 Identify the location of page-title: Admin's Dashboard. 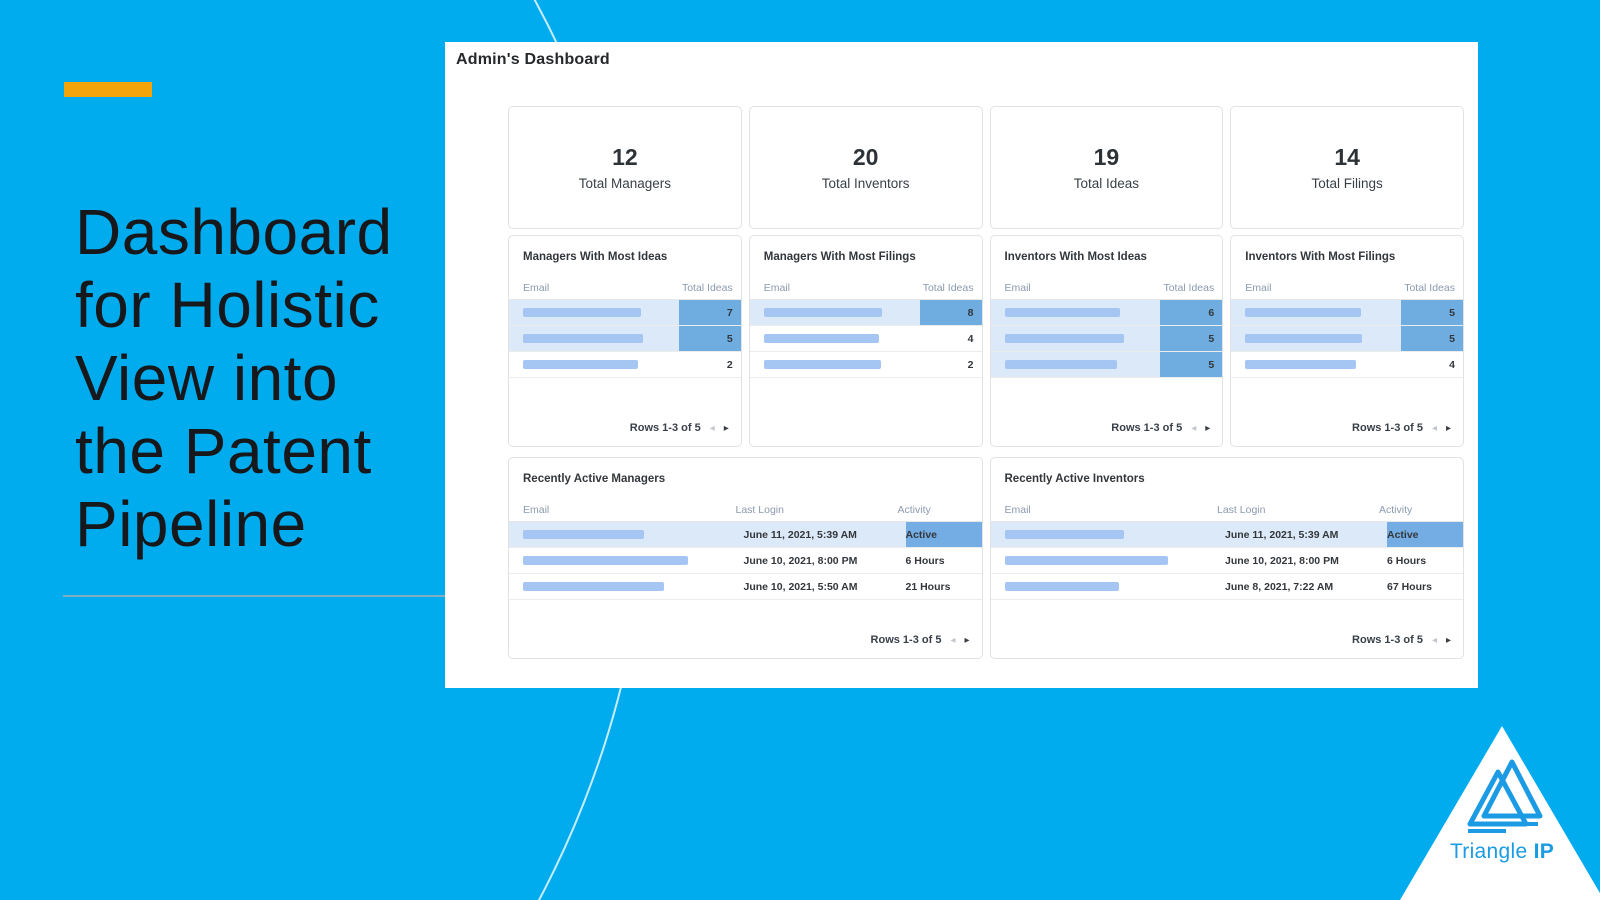
(533, 59).